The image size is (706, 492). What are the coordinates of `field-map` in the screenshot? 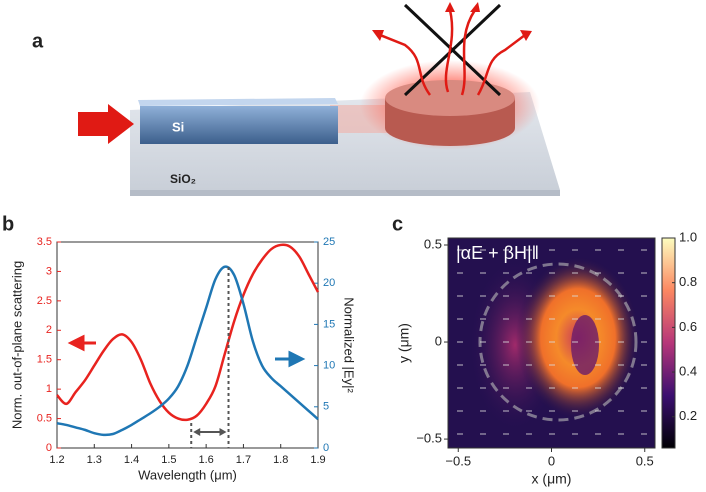 It's located at (551, 343).